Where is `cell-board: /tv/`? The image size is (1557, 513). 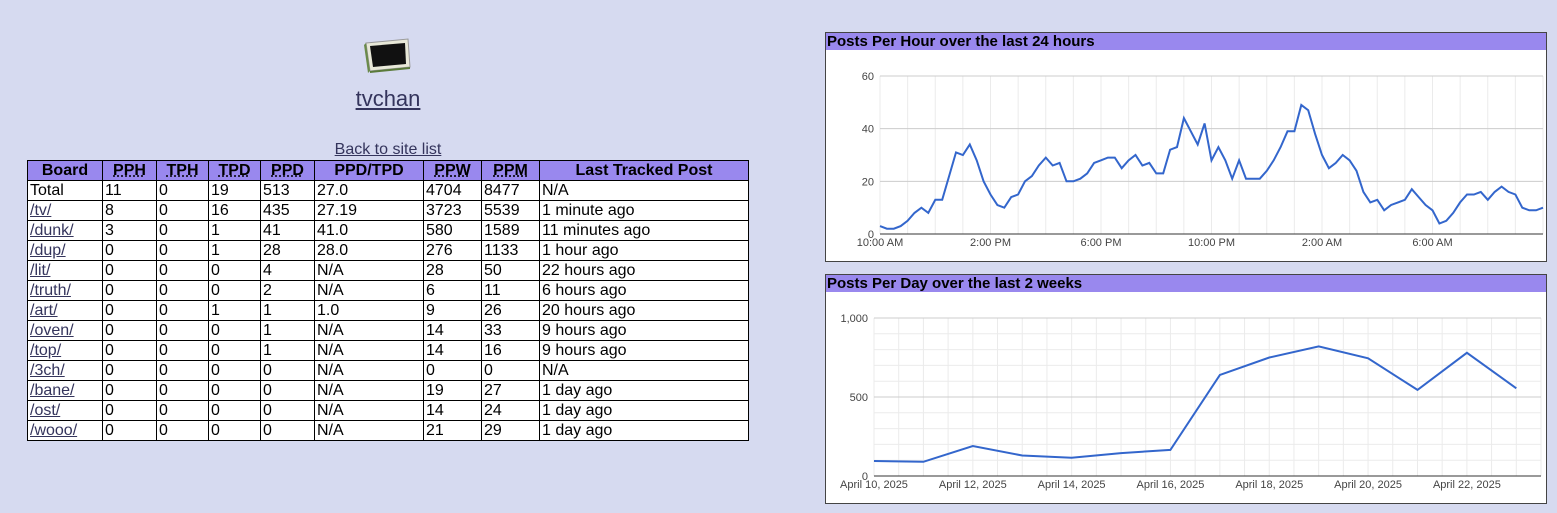
cell-board: /tv/ is located at coordinates (65, 210).